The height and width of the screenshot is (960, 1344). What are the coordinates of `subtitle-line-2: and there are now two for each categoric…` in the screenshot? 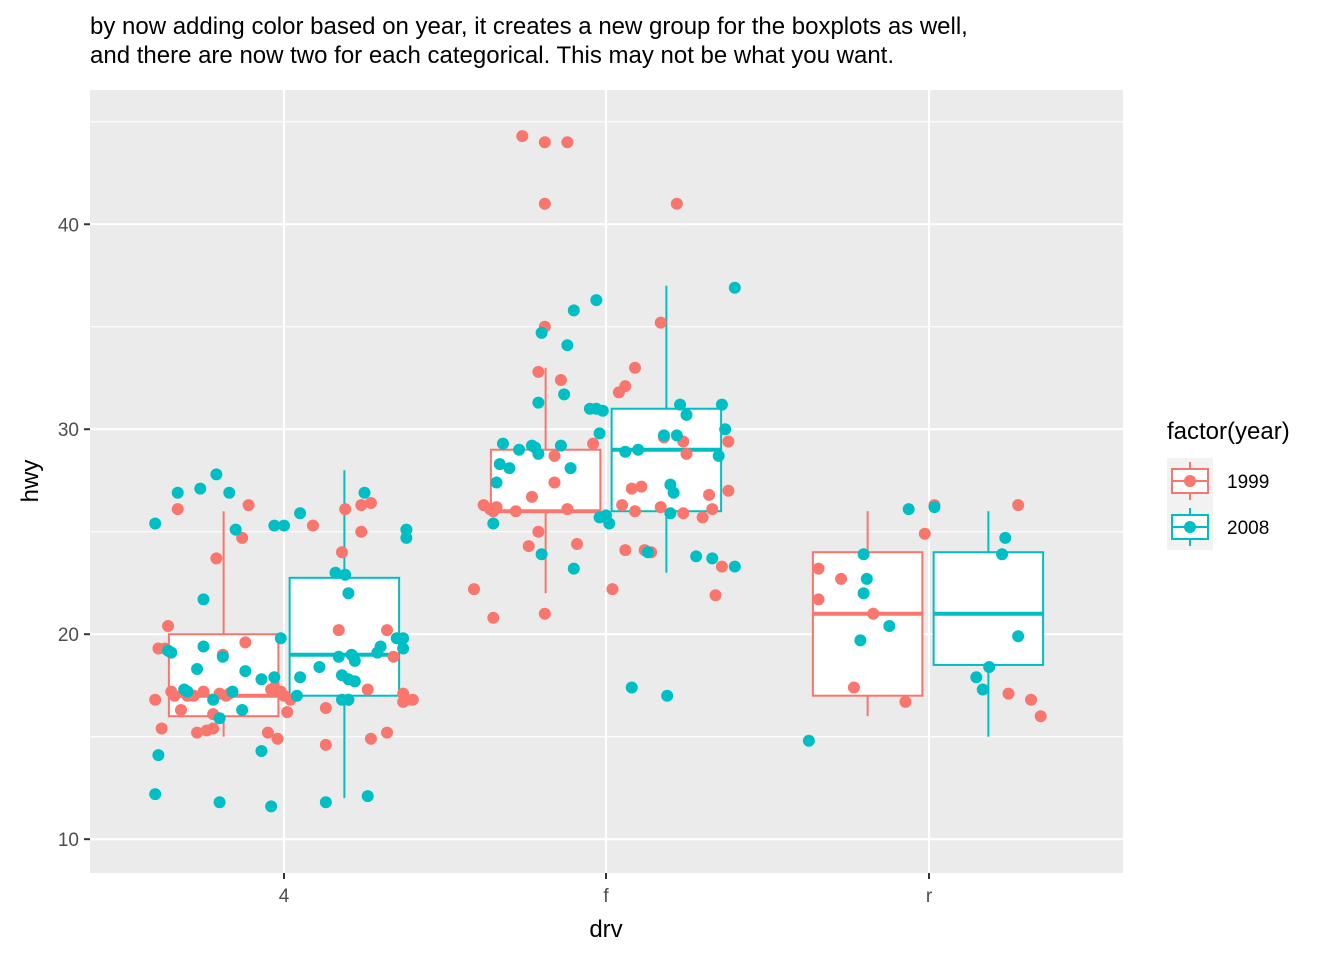 It's located at (492, 55).